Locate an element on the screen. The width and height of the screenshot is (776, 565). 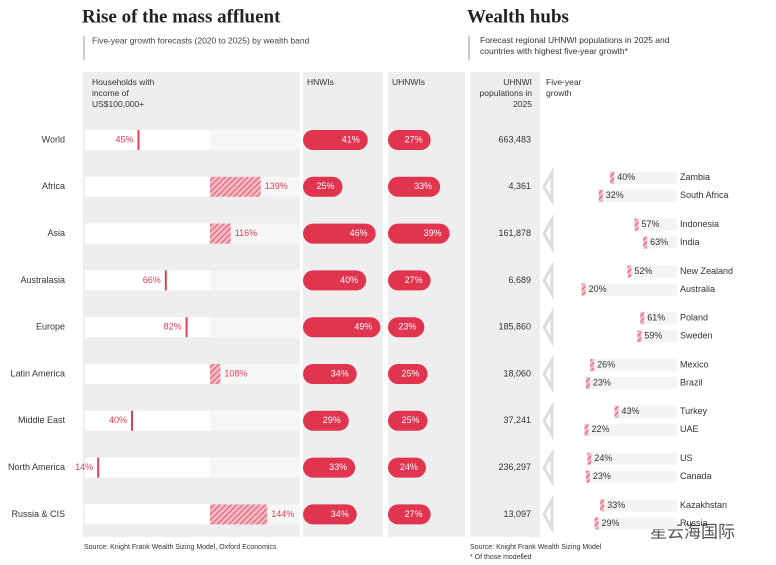
country-label: UAE is located at coordinates (689, 429).